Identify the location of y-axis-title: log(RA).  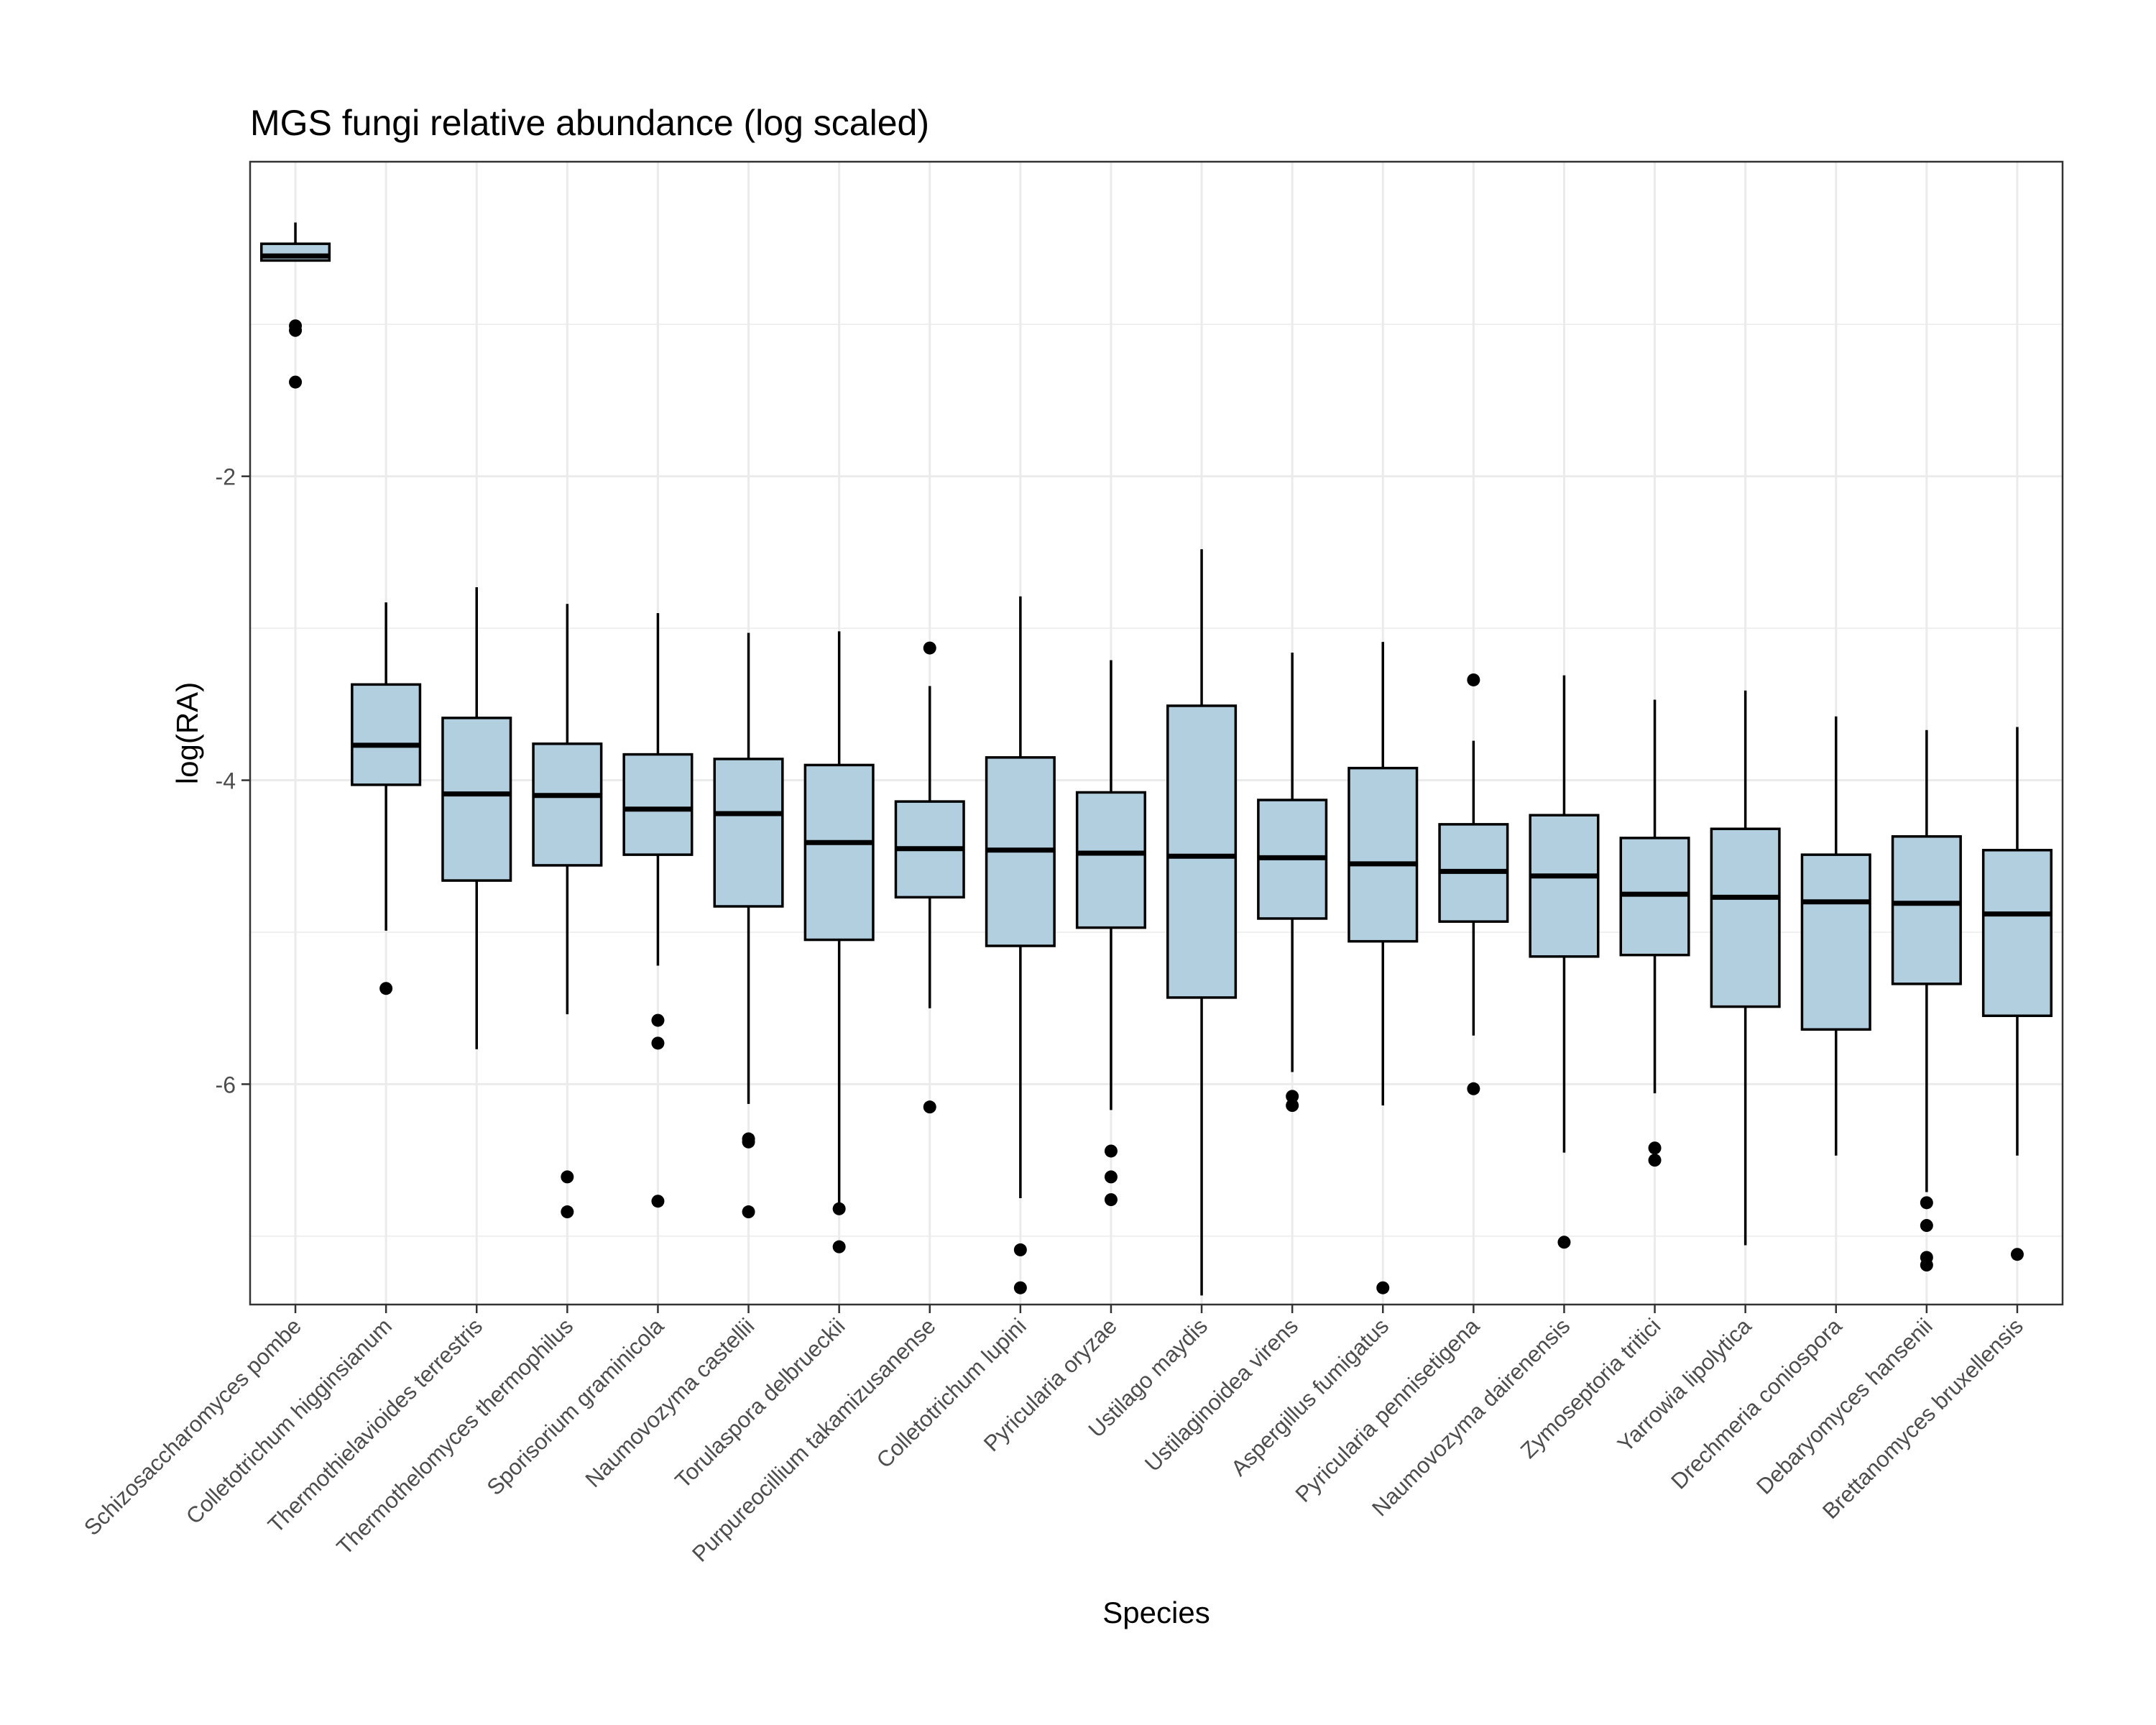
(187, 733).